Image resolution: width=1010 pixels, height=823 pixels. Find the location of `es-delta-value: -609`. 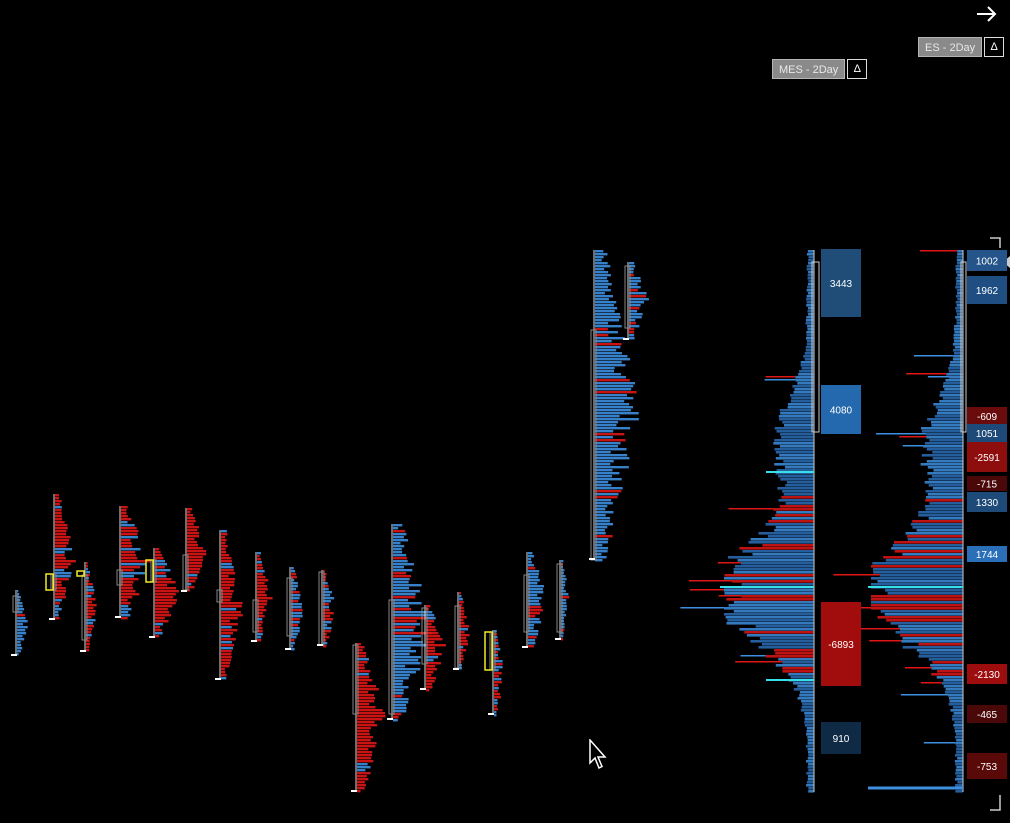

es-delta-value: -609 is located at coordinates (987, 417).